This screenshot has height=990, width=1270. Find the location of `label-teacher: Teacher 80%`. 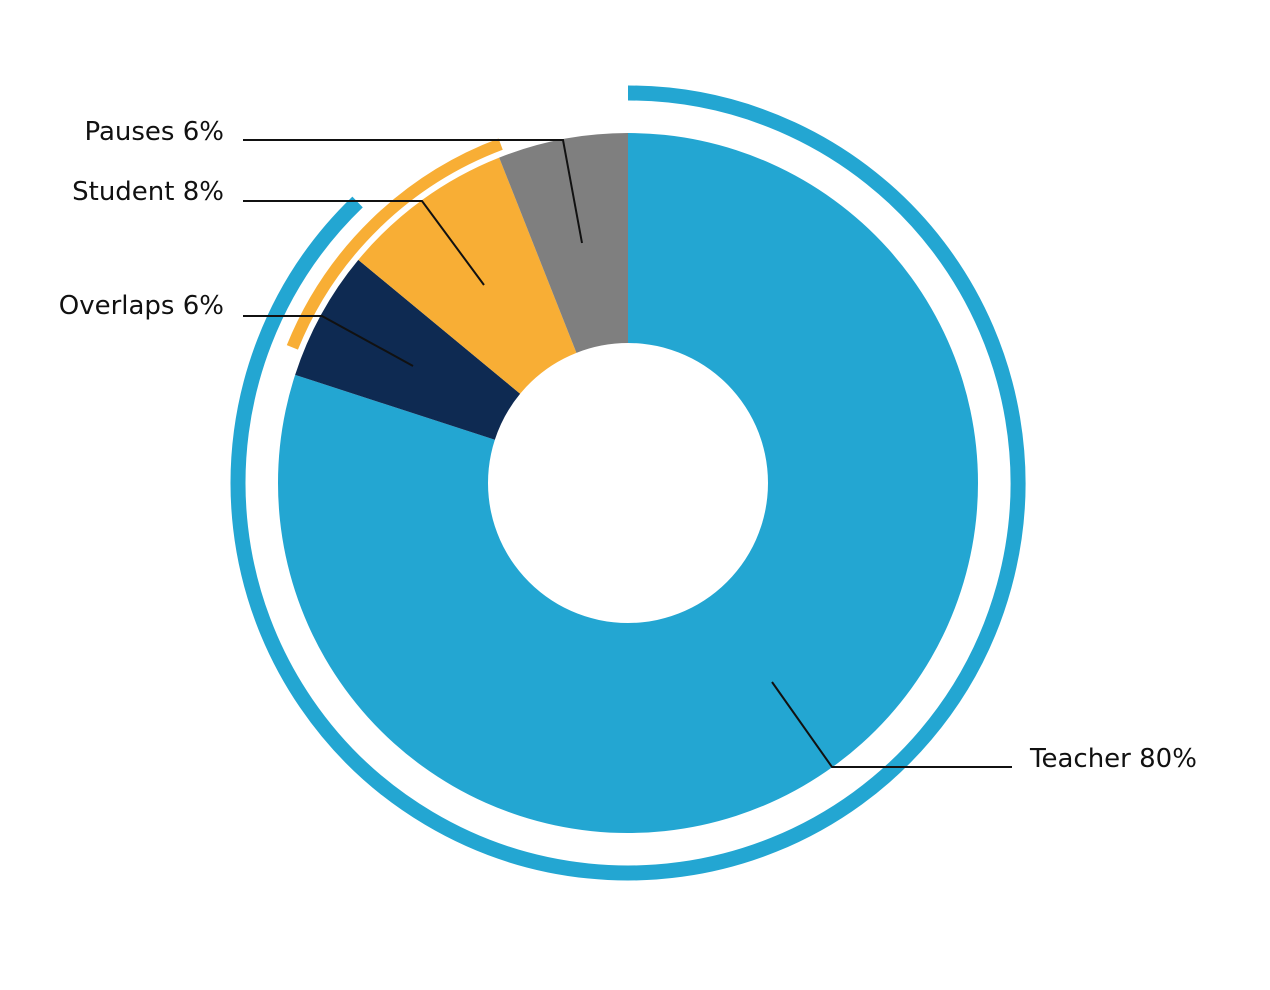

label-teacher: Teacher 80% is located at coordinates (1113, 759).